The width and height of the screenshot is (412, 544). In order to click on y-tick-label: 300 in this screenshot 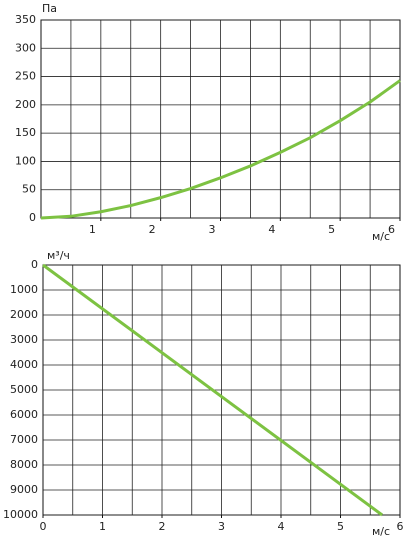, I will do `click(25, 47)`.